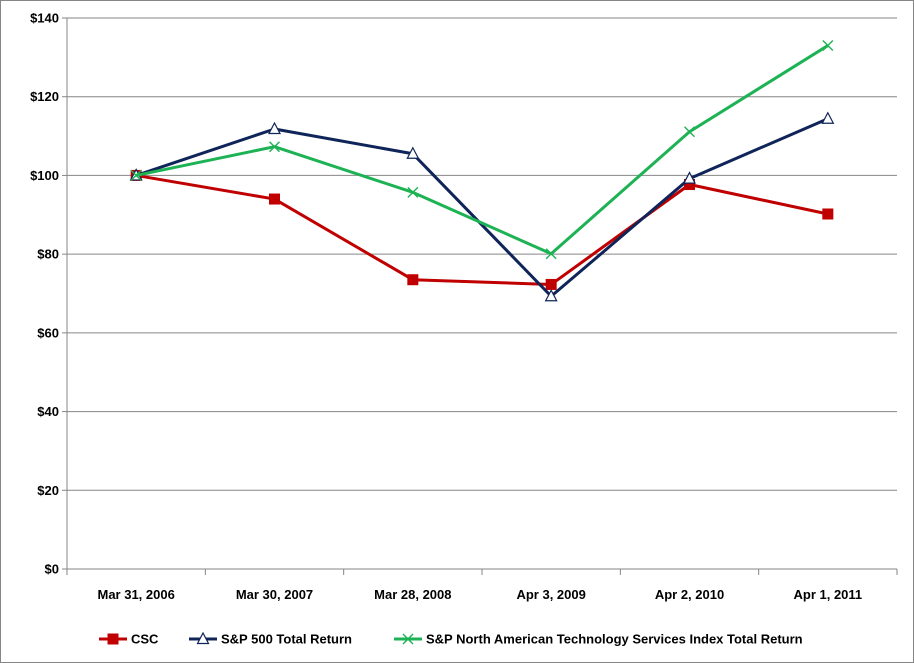 This screenshot has height=663, width=914. I want to click on y-tick-label: $0, so click(52, 569).